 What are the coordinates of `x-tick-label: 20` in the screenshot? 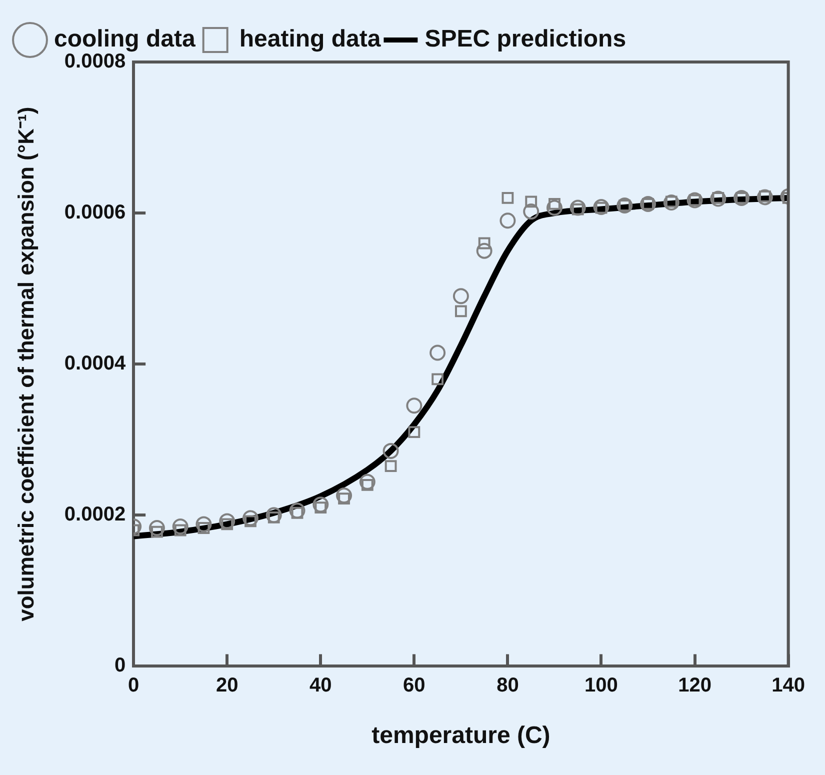 It's located at (227, 685).